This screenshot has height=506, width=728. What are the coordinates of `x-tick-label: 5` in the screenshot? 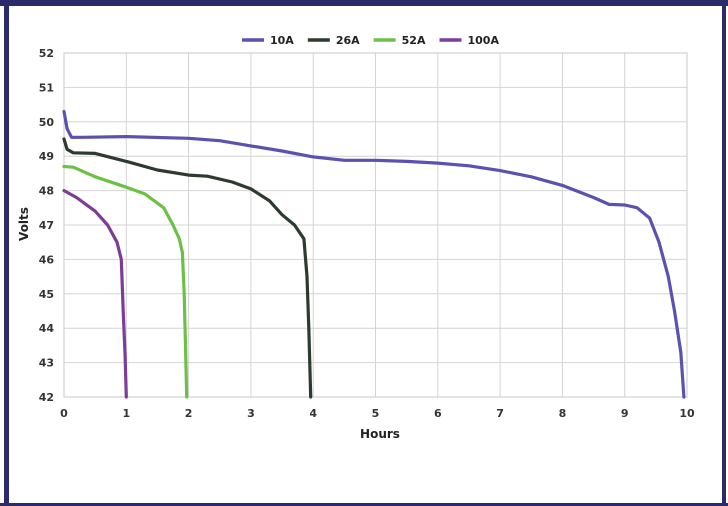 It's located at (376, 413).